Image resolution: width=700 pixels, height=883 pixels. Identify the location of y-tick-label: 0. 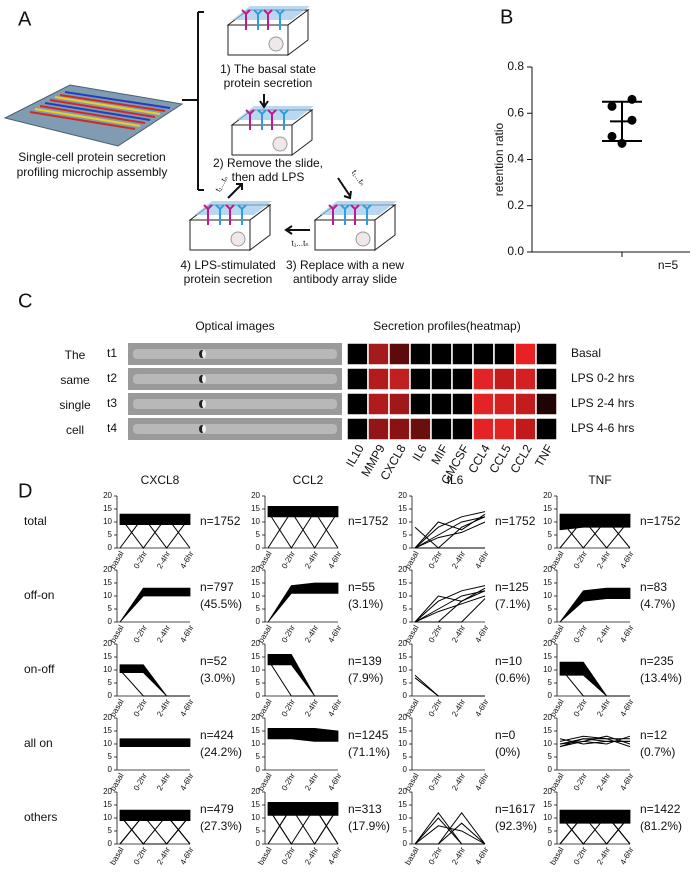
(550, 769).